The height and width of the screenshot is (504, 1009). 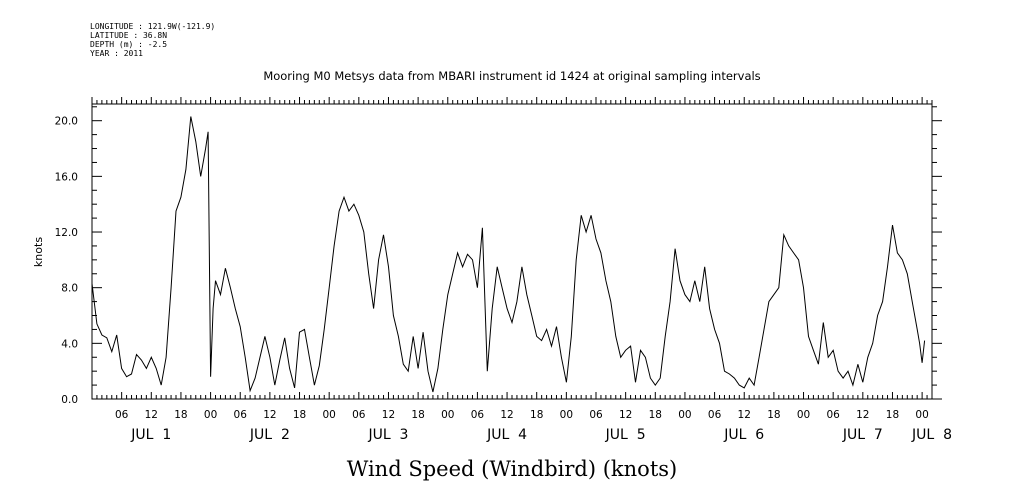 What do you see at coordinates (69, 344) in the screenshot?
I see `y-tick-label: 4.0` at bounding box center [69, 344].